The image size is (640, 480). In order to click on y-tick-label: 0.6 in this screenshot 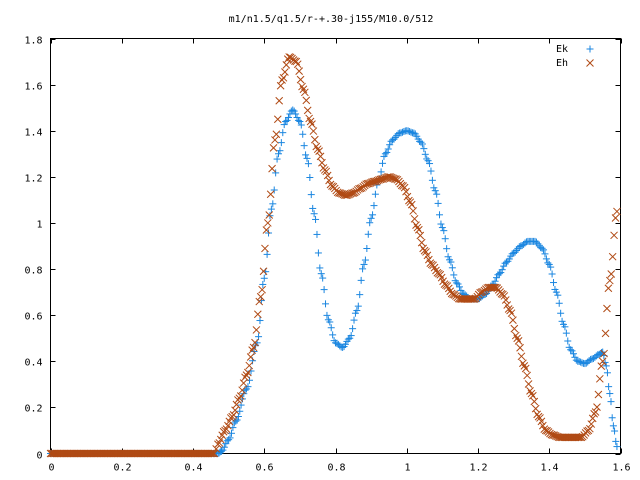, I will do `click(33, 317)`.